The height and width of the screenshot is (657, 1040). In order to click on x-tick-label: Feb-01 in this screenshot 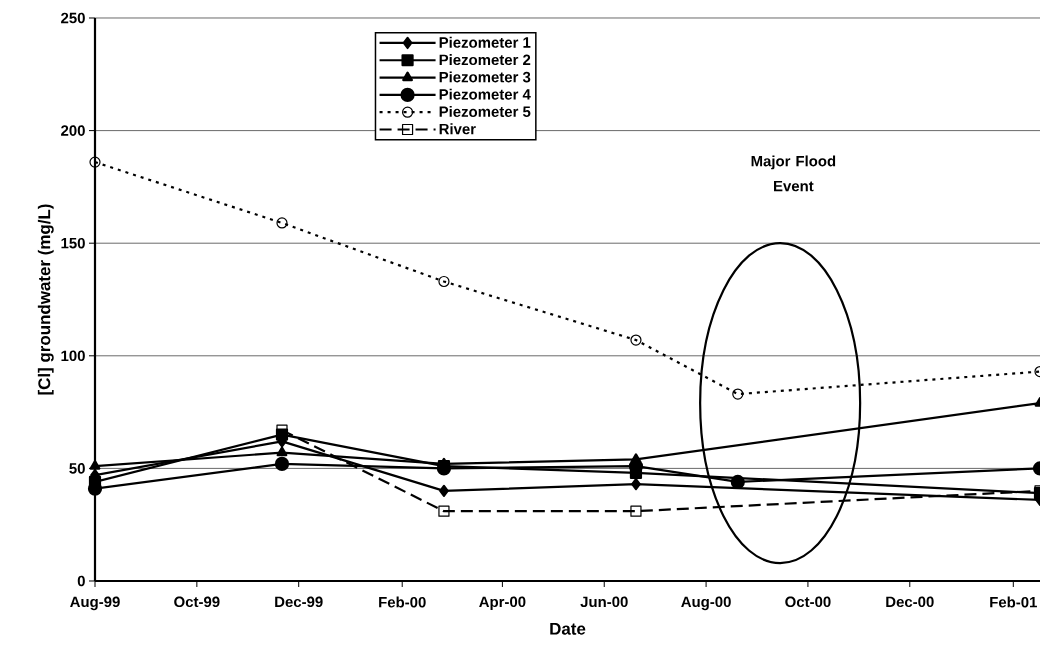, I will do `click(1013, 602)`.